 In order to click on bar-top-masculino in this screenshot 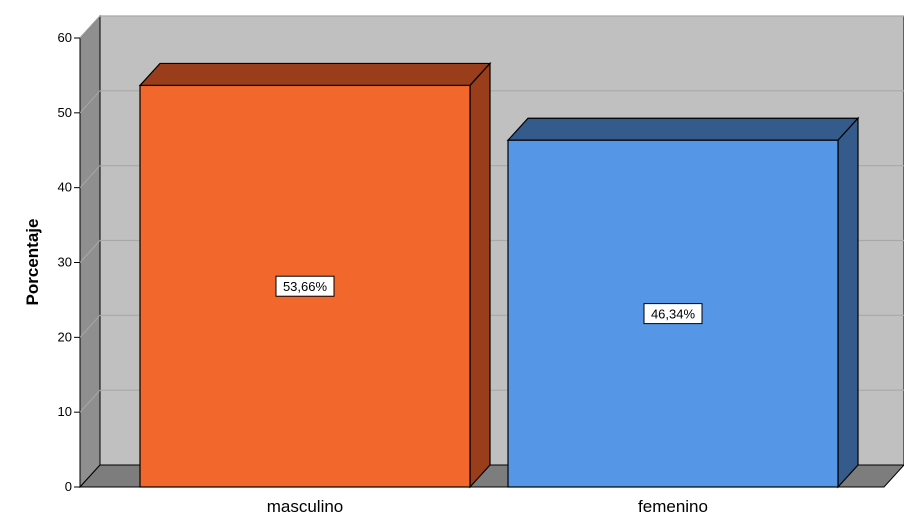, I will do `click(315, 74)`.